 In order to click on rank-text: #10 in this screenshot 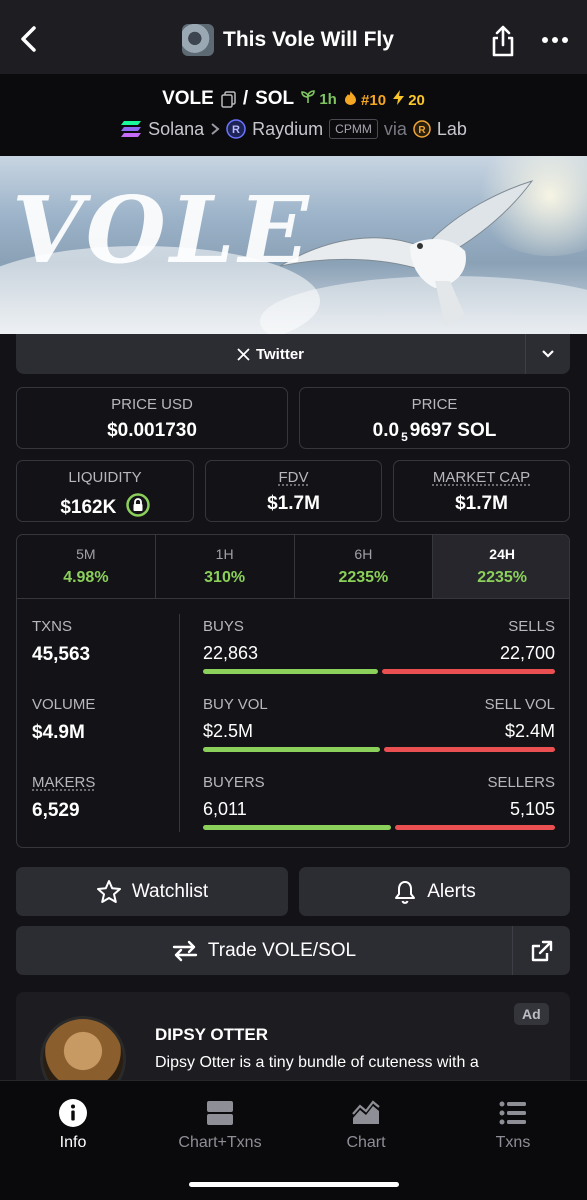, I will do `click(374, 100)`.